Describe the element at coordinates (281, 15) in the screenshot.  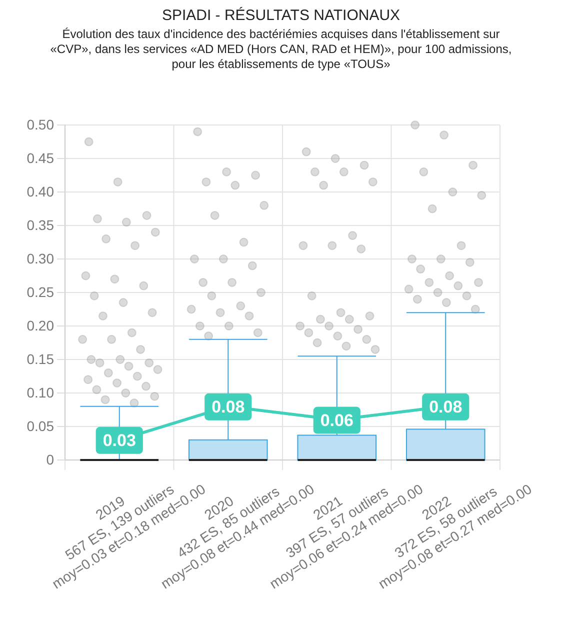
I see `chart-title: SPIADI - RÉSULTATS NATIONAUX` at that location.